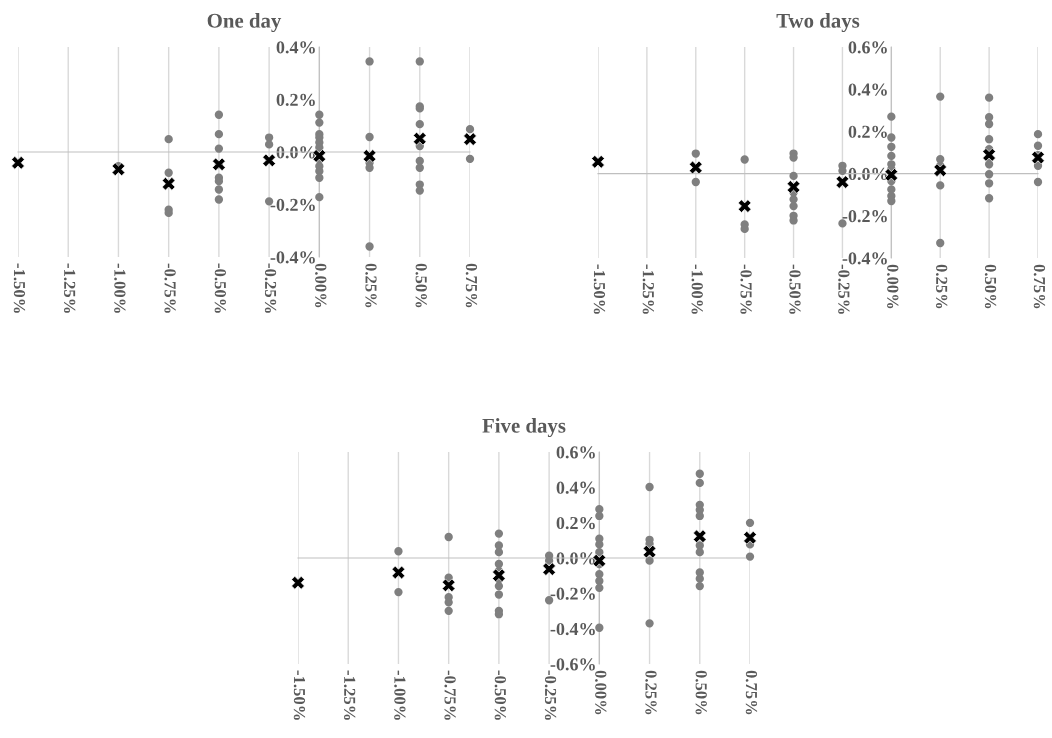 The image size is (1052, 738). What do you see at coordinates (572, 664) in the screenshot?
I see `y-tick-label: -0.6%` at bounding box center [572, 664].